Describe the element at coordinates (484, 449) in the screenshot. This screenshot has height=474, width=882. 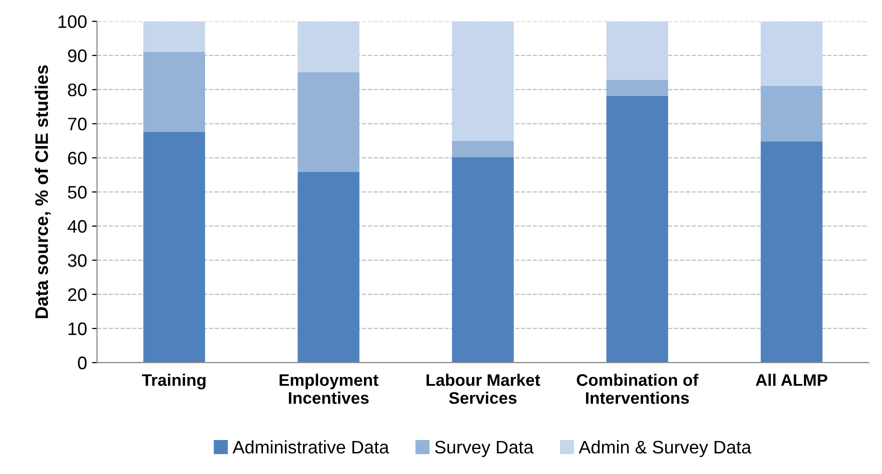
I see `legend-label: Survey Data` at that location.